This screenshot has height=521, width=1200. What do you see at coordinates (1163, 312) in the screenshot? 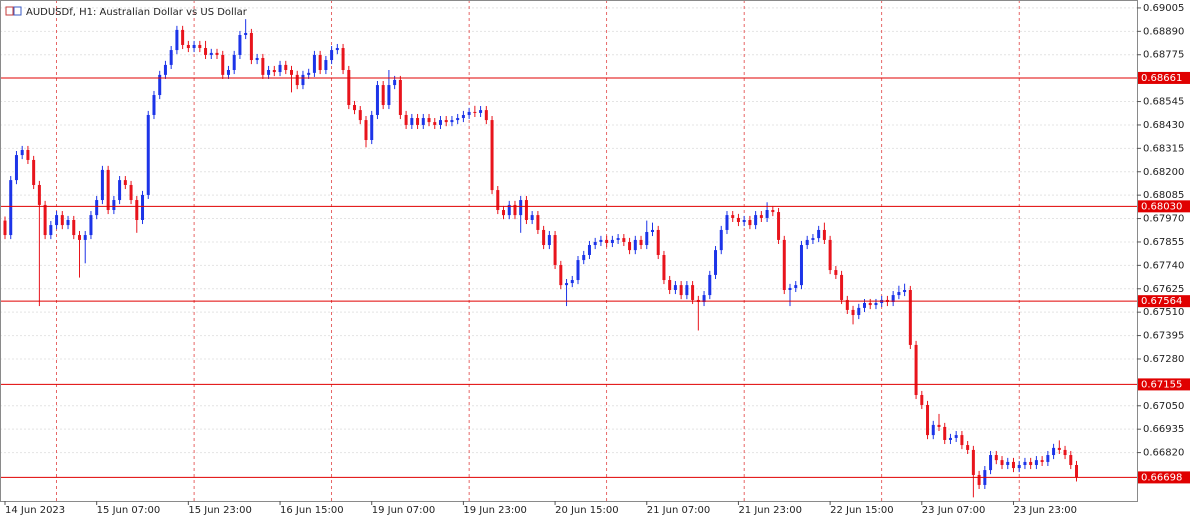
I see `y-tick-label: 0.67510` at bounding box center [1163, 312].